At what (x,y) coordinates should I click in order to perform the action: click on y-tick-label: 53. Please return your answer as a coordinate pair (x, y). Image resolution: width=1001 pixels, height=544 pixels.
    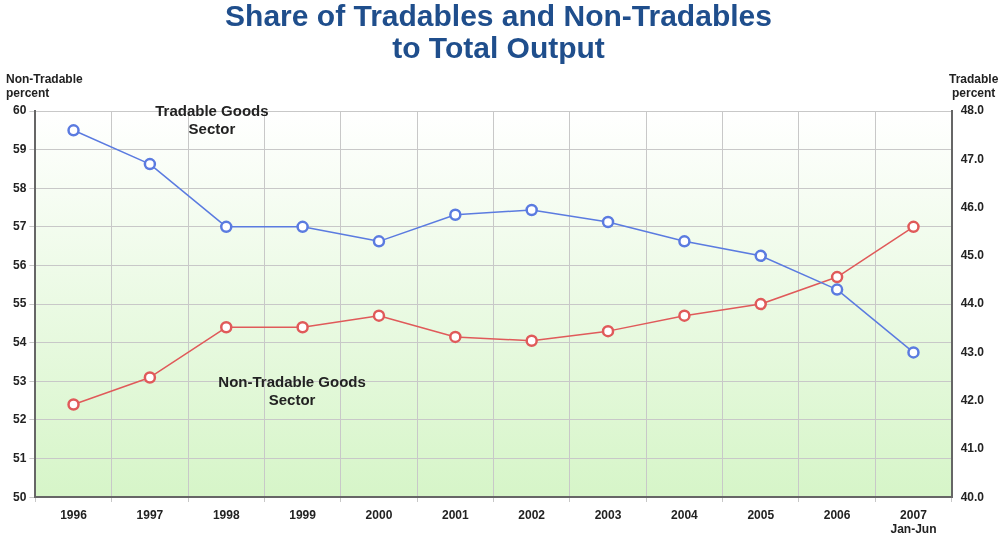
    Looking at the image, I should click on (19, 380).